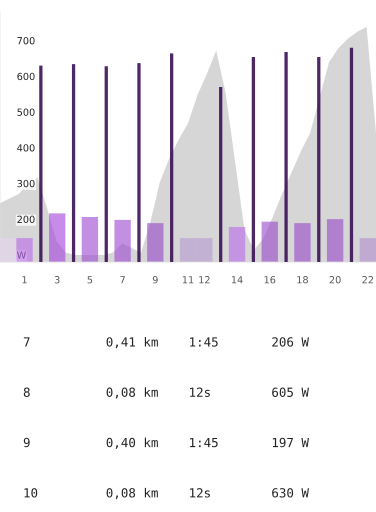  What do you see at coordinates (204, 280) in the screenshot?
I see `x-tick-label: 12` at bounding box center [204, 280].